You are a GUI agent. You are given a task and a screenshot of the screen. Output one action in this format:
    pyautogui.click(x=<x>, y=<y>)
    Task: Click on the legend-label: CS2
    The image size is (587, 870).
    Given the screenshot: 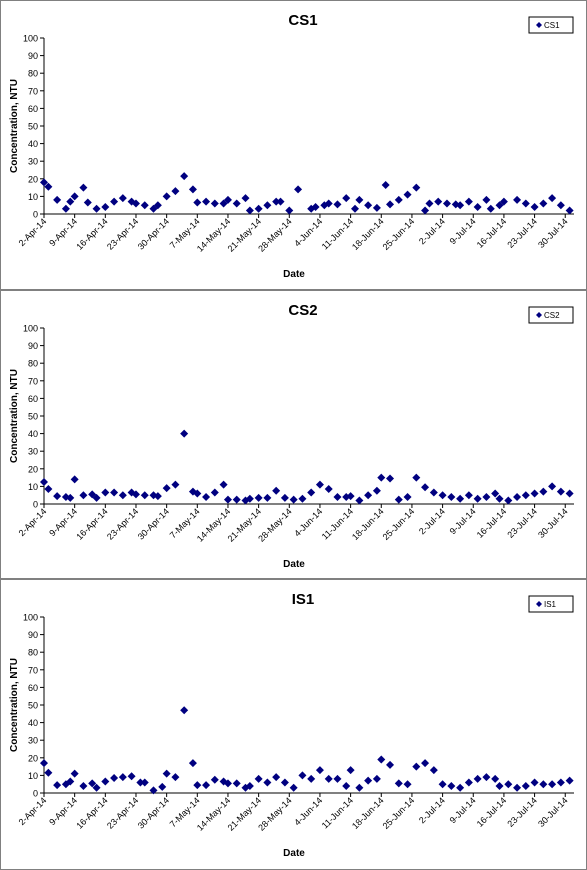 What is the action you would take?
    pyautogui.click(x=552, y=315)
    